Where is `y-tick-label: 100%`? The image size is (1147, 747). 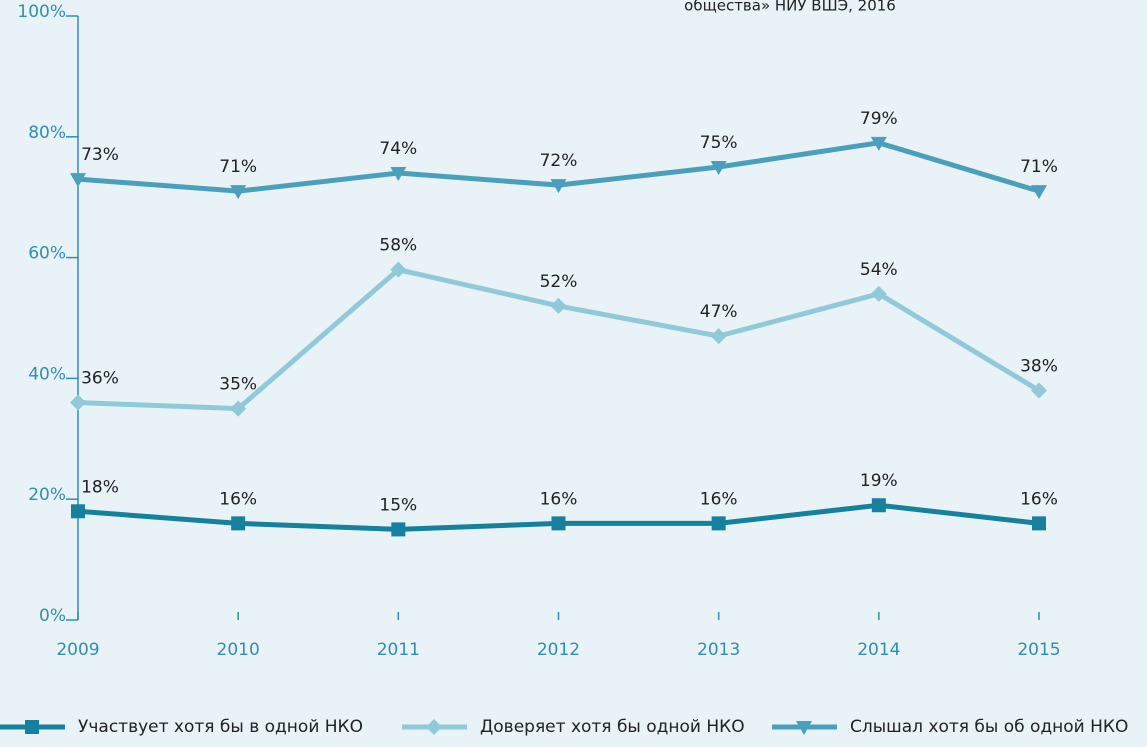
y-tick-label: 100% is located at coordinates (41, 12).